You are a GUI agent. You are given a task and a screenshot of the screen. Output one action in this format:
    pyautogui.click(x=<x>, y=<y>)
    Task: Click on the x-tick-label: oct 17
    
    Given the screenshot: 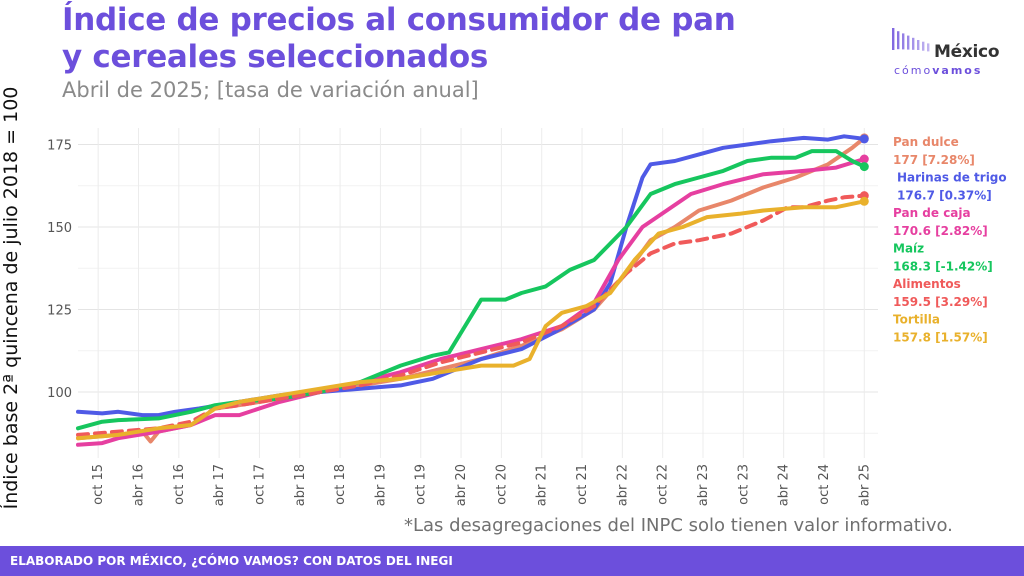 What is the action you would take?
    pyautogui.click(x=259, y=484)
    